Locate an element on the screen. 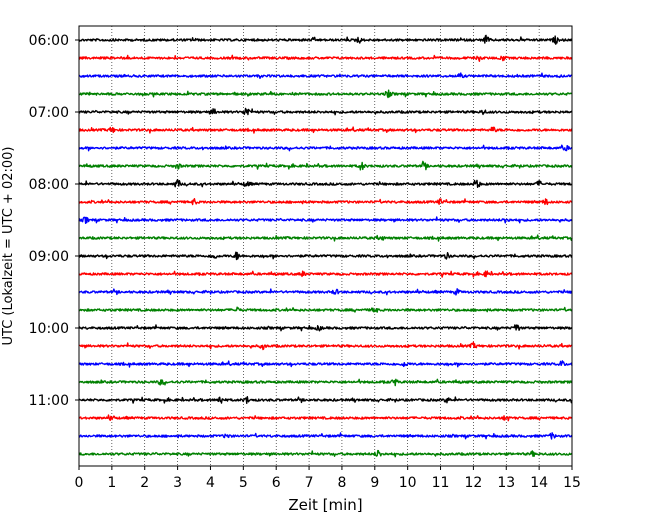  x-tick-label: 11 is located at coordinates (441, 483).